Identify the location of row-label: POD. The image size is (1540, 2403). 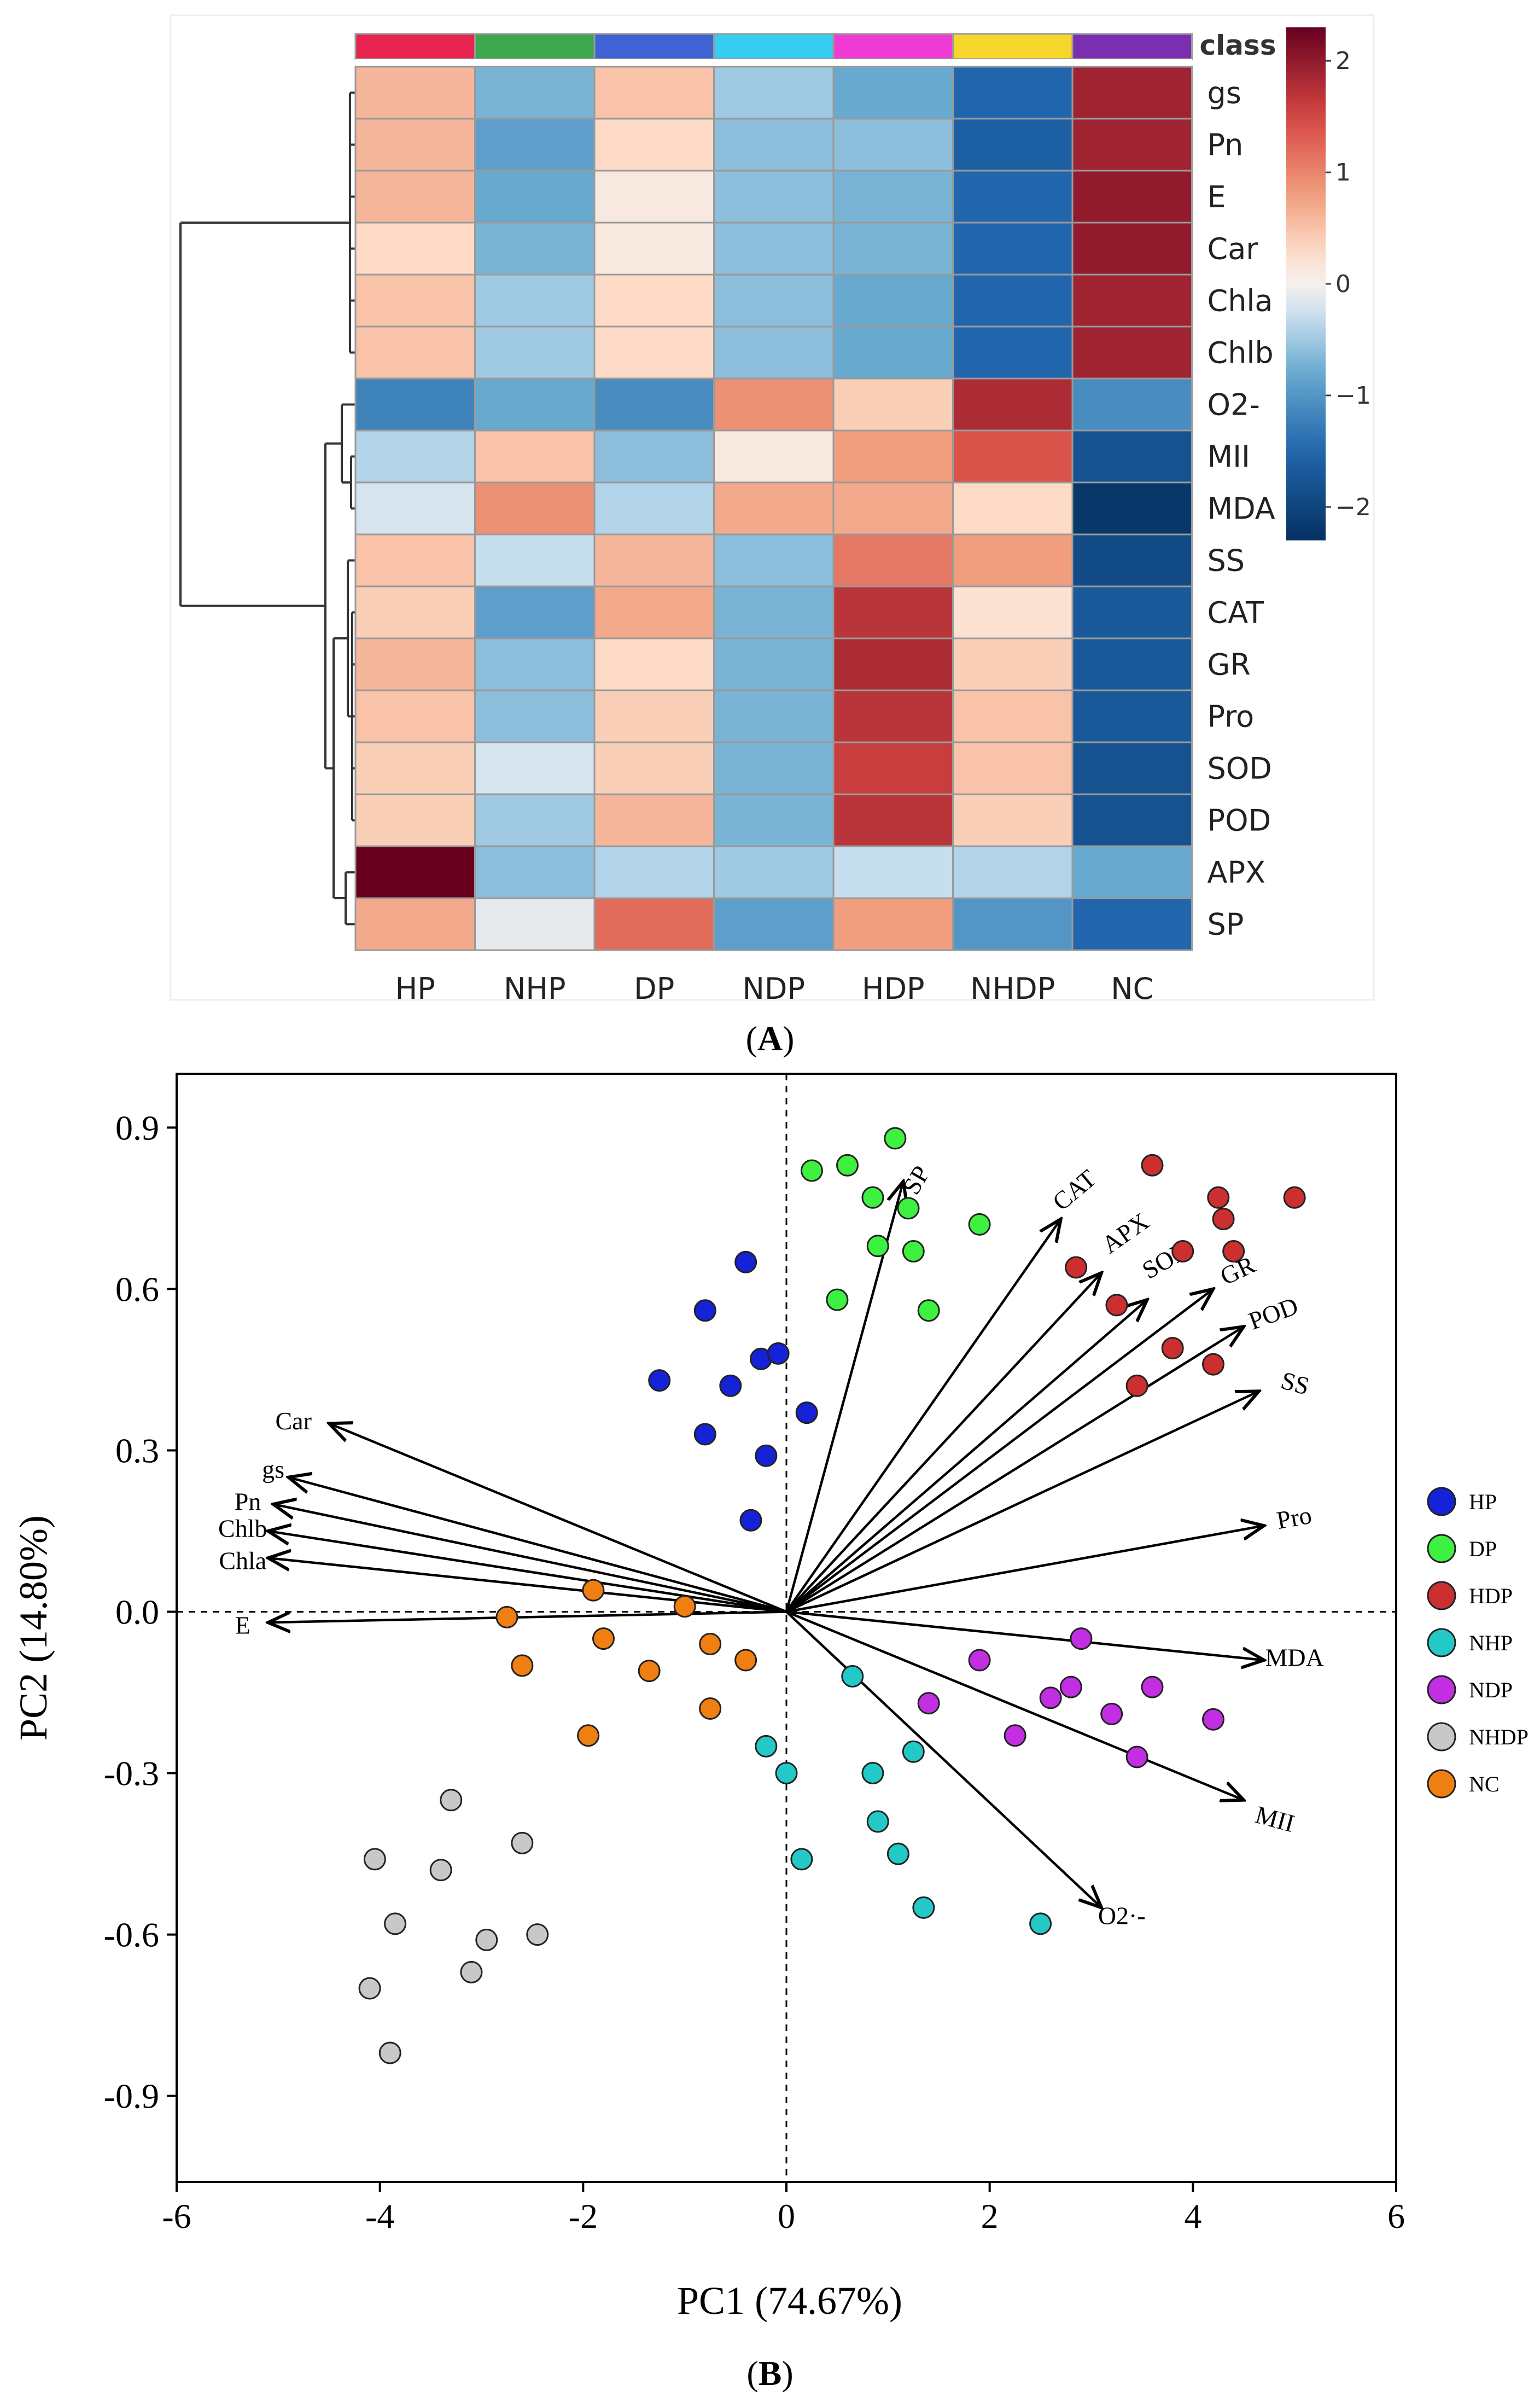
(1239, 821).